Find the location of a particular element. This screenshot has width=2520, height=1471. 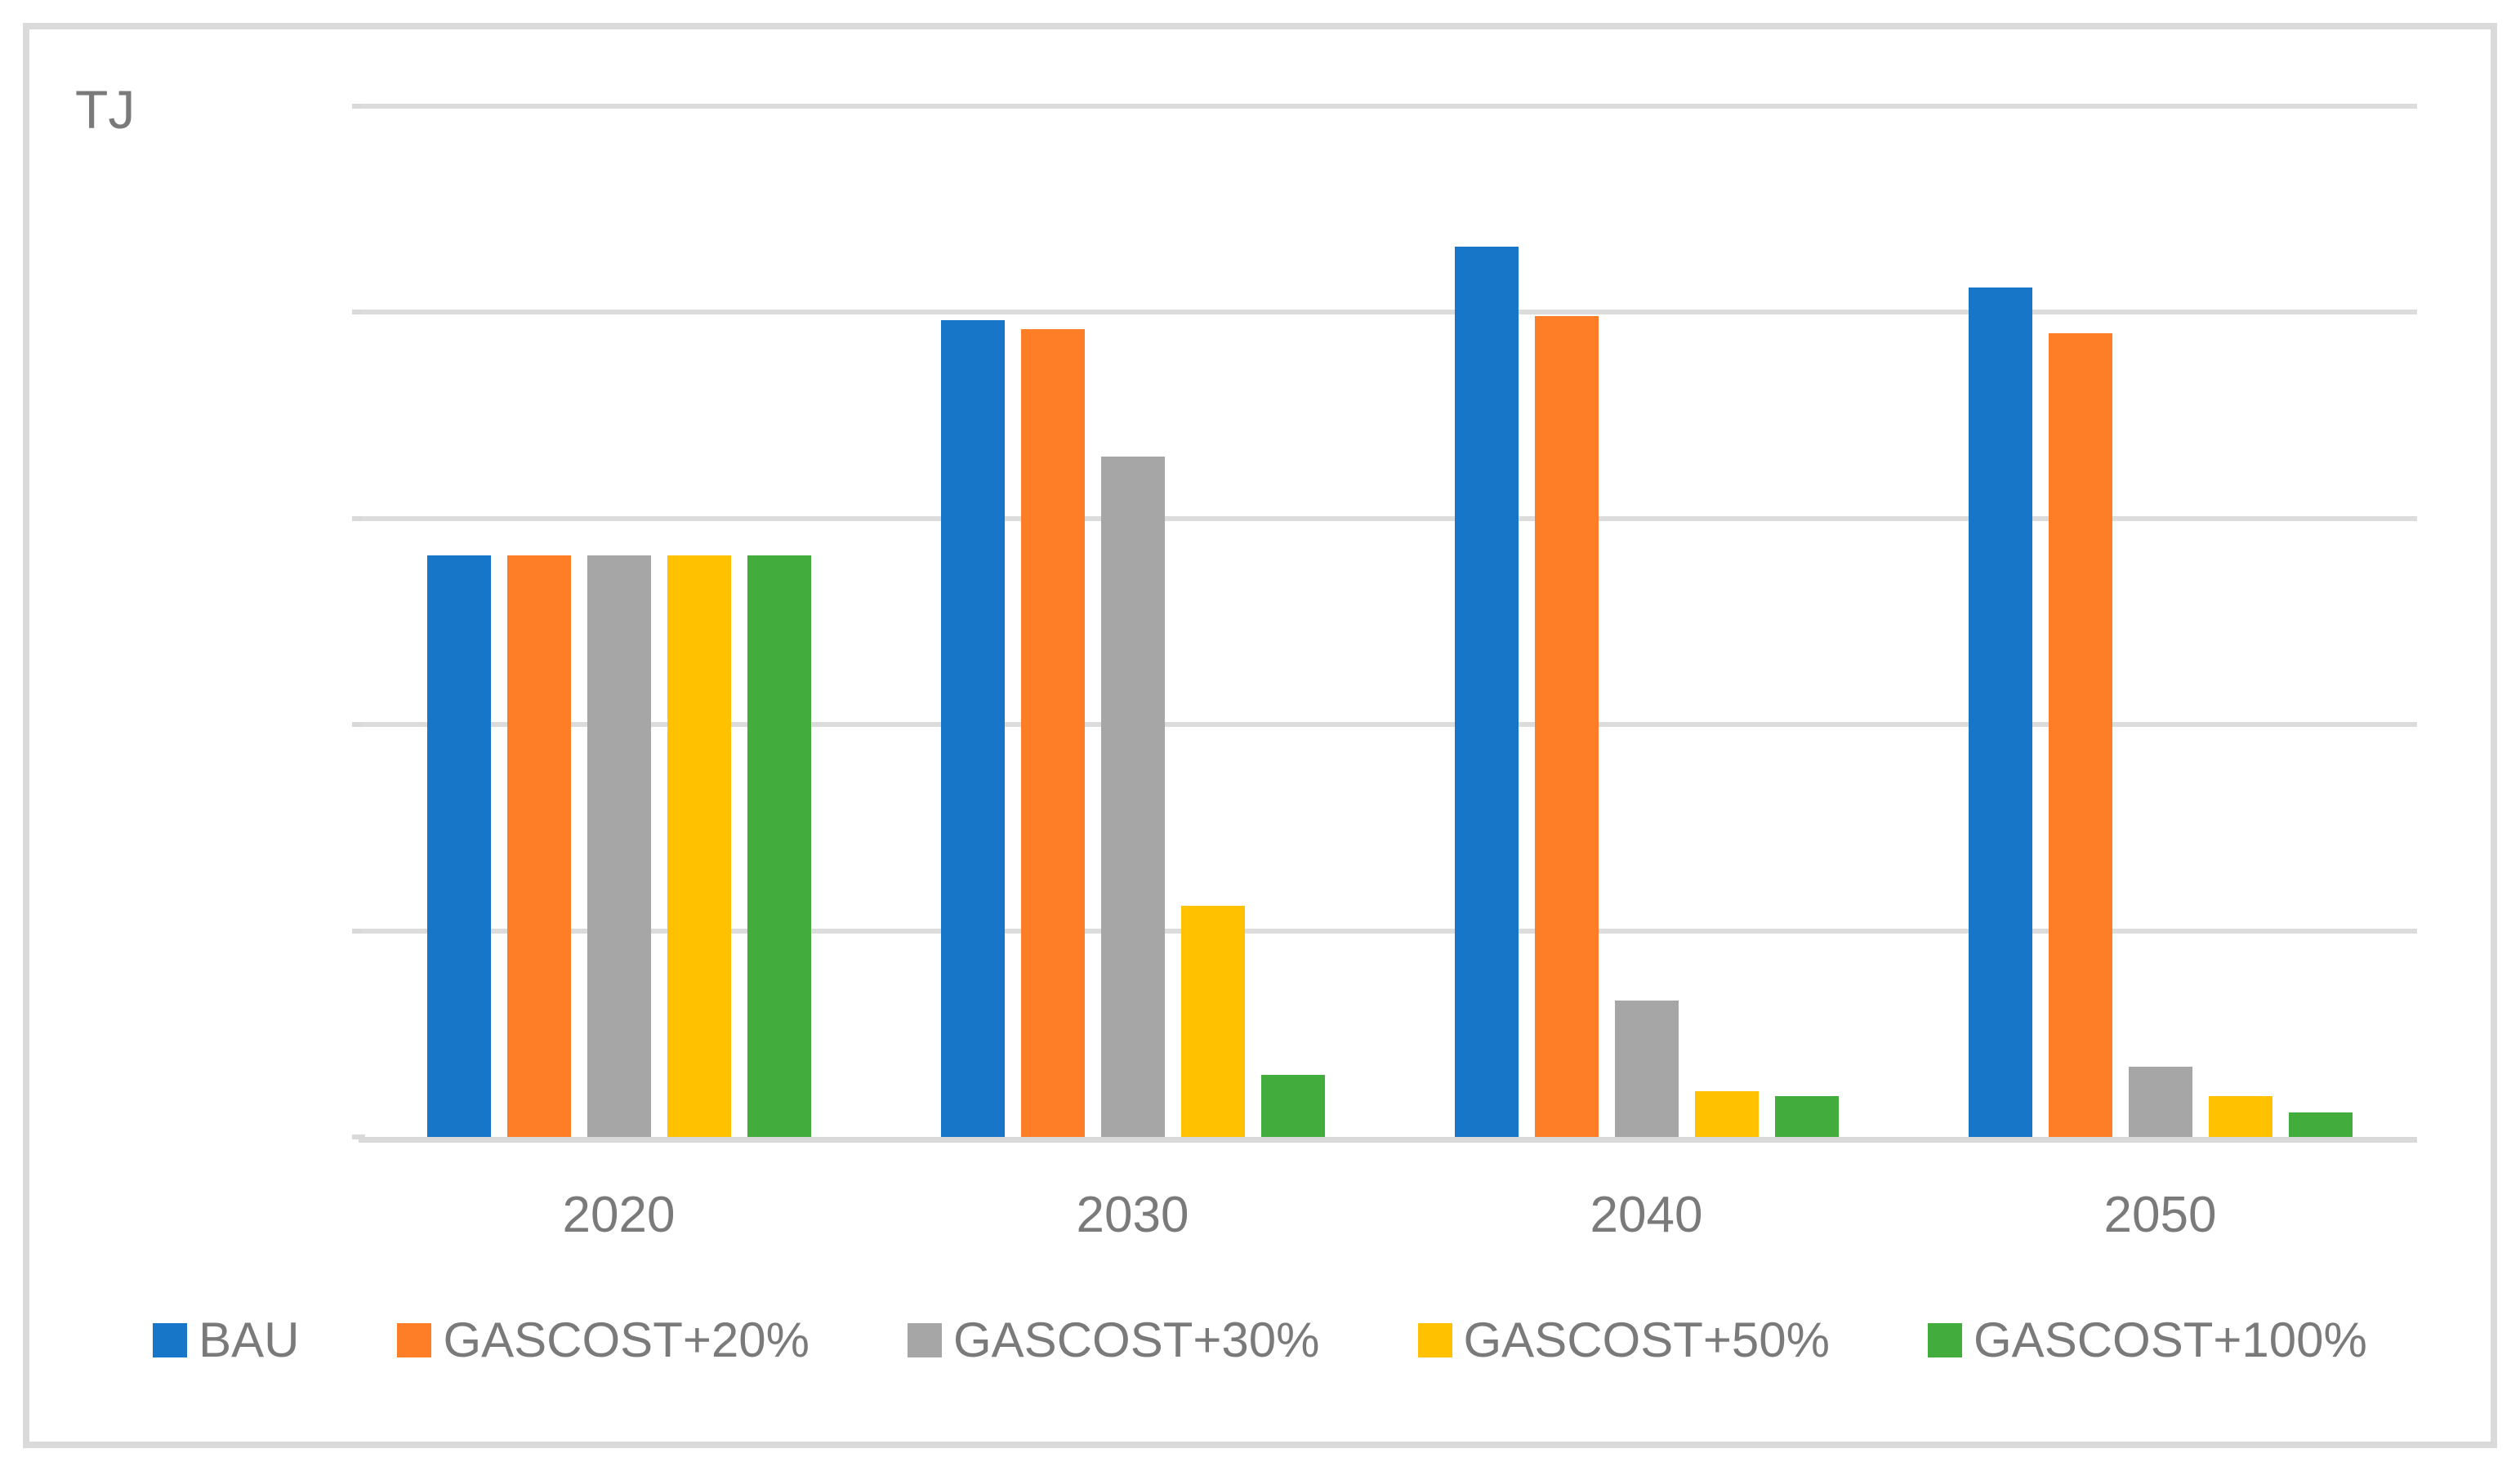

x-tick-label-2040: 2040 is located at coordinates (1647, 1215).